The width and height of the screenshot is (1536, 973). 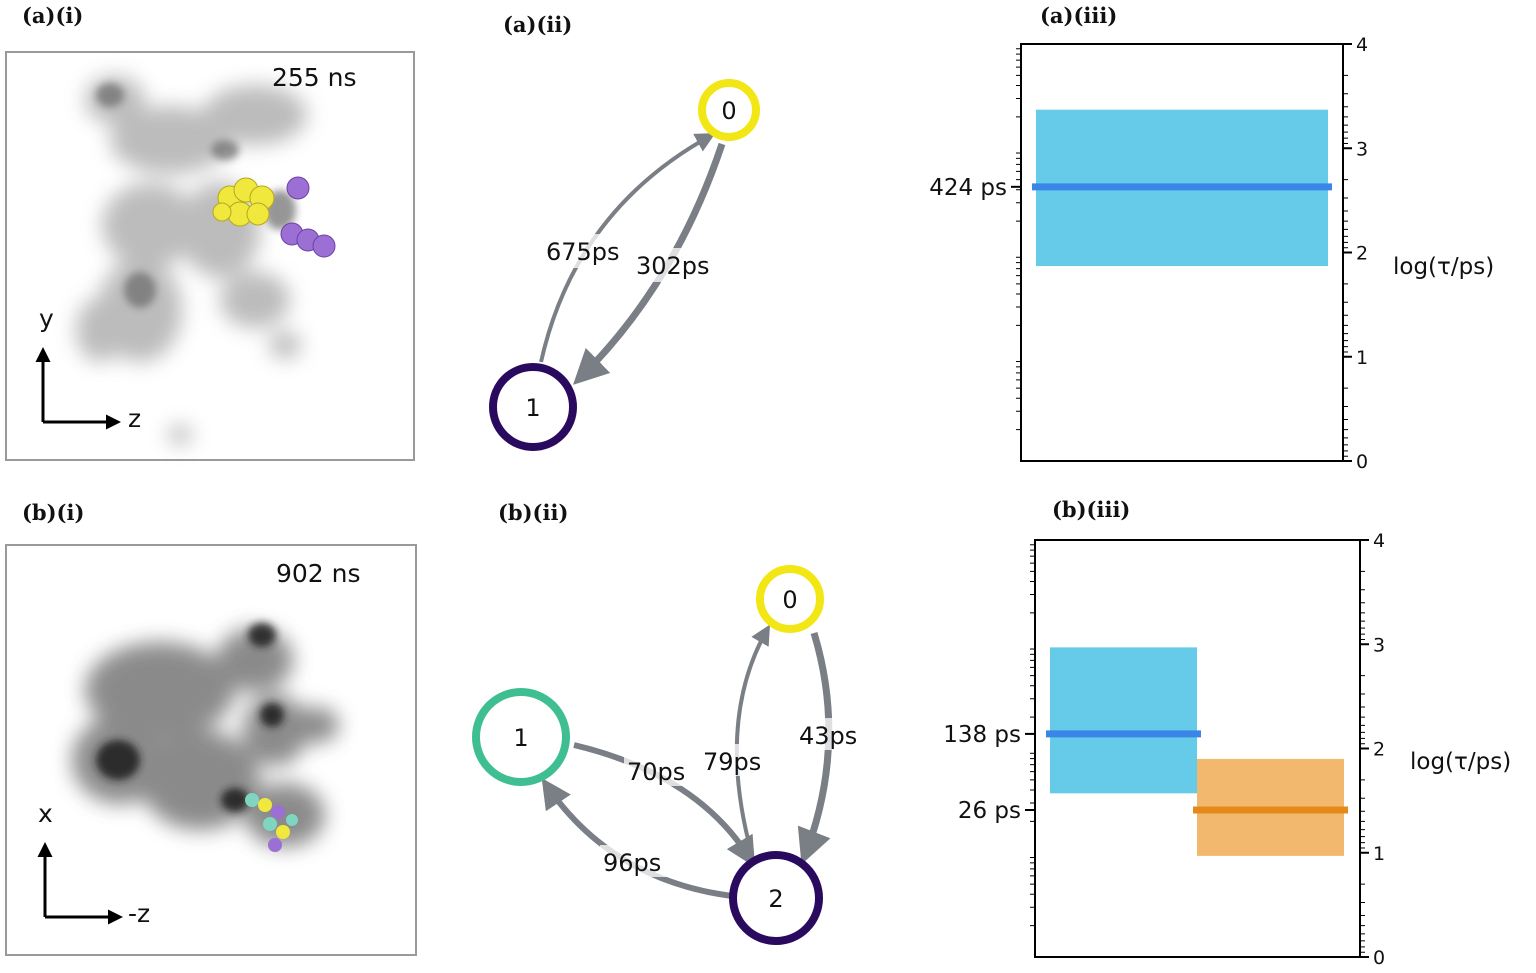 I want to click on state-node-b-0-label: 0, so click(x=789, y=600).